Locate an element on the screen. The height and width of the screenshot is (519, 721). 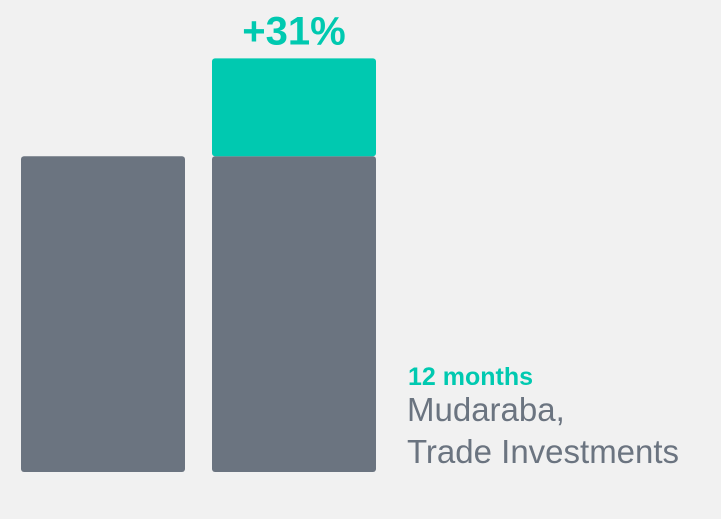
value-label: +31% is located at coordinates (293, 31).